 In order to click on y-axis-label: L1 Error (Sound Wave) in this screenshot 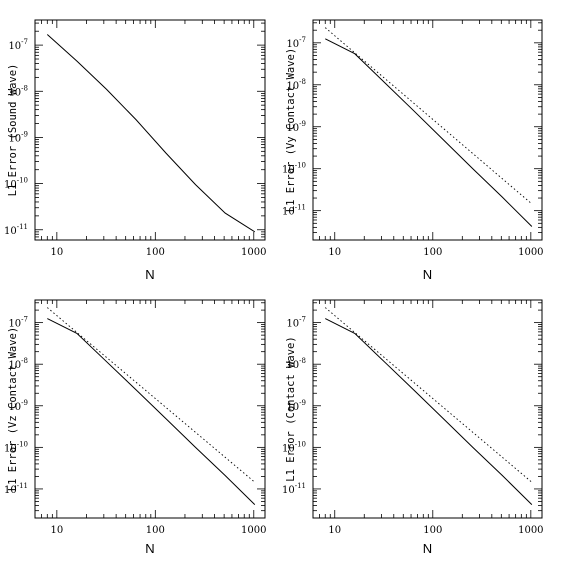, I will do `click(13, 130)`.